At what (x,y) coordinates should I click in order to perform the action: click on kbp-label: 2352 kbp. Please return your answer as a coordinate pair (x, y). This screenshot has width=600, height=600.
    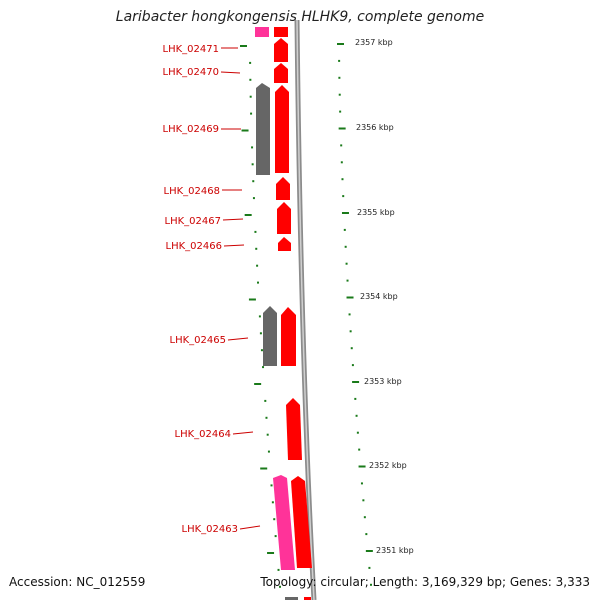
    Looking at the image, I should click on (388, 465).